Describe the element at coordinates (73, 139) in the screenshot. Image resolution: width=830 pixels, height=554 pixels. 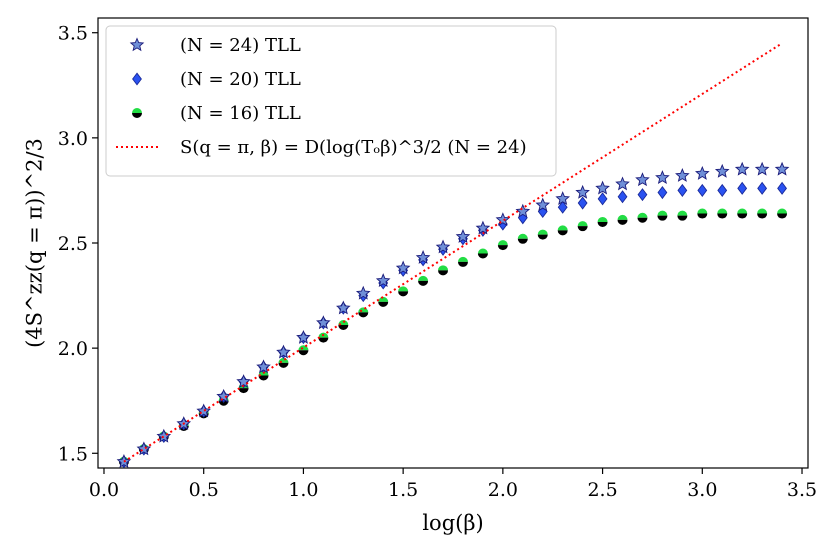
I see `y-tick-label: 3.0` at that location.